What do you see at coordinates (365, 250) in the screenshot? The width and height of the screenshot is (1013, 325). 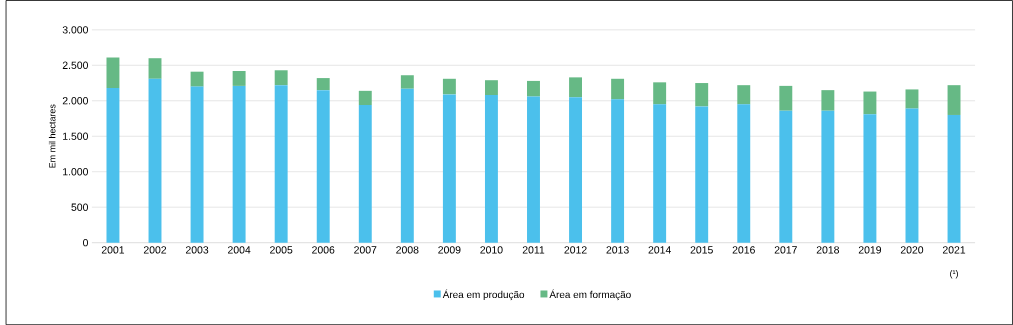 I see `x-tick-label: 2007` at bounding box center [365, 250].